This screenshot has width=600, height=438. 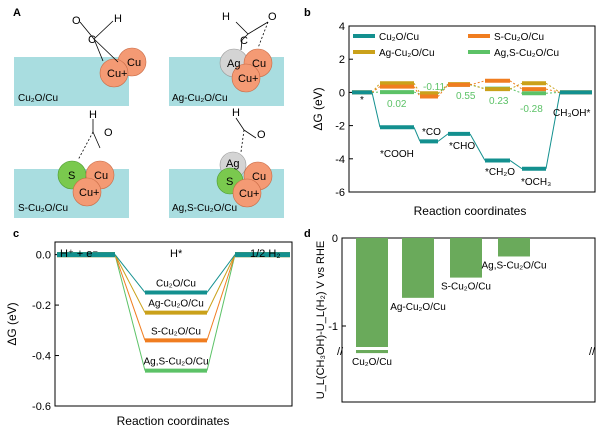 I want to click on value-label: 0.55, so click(x=466, y=96).